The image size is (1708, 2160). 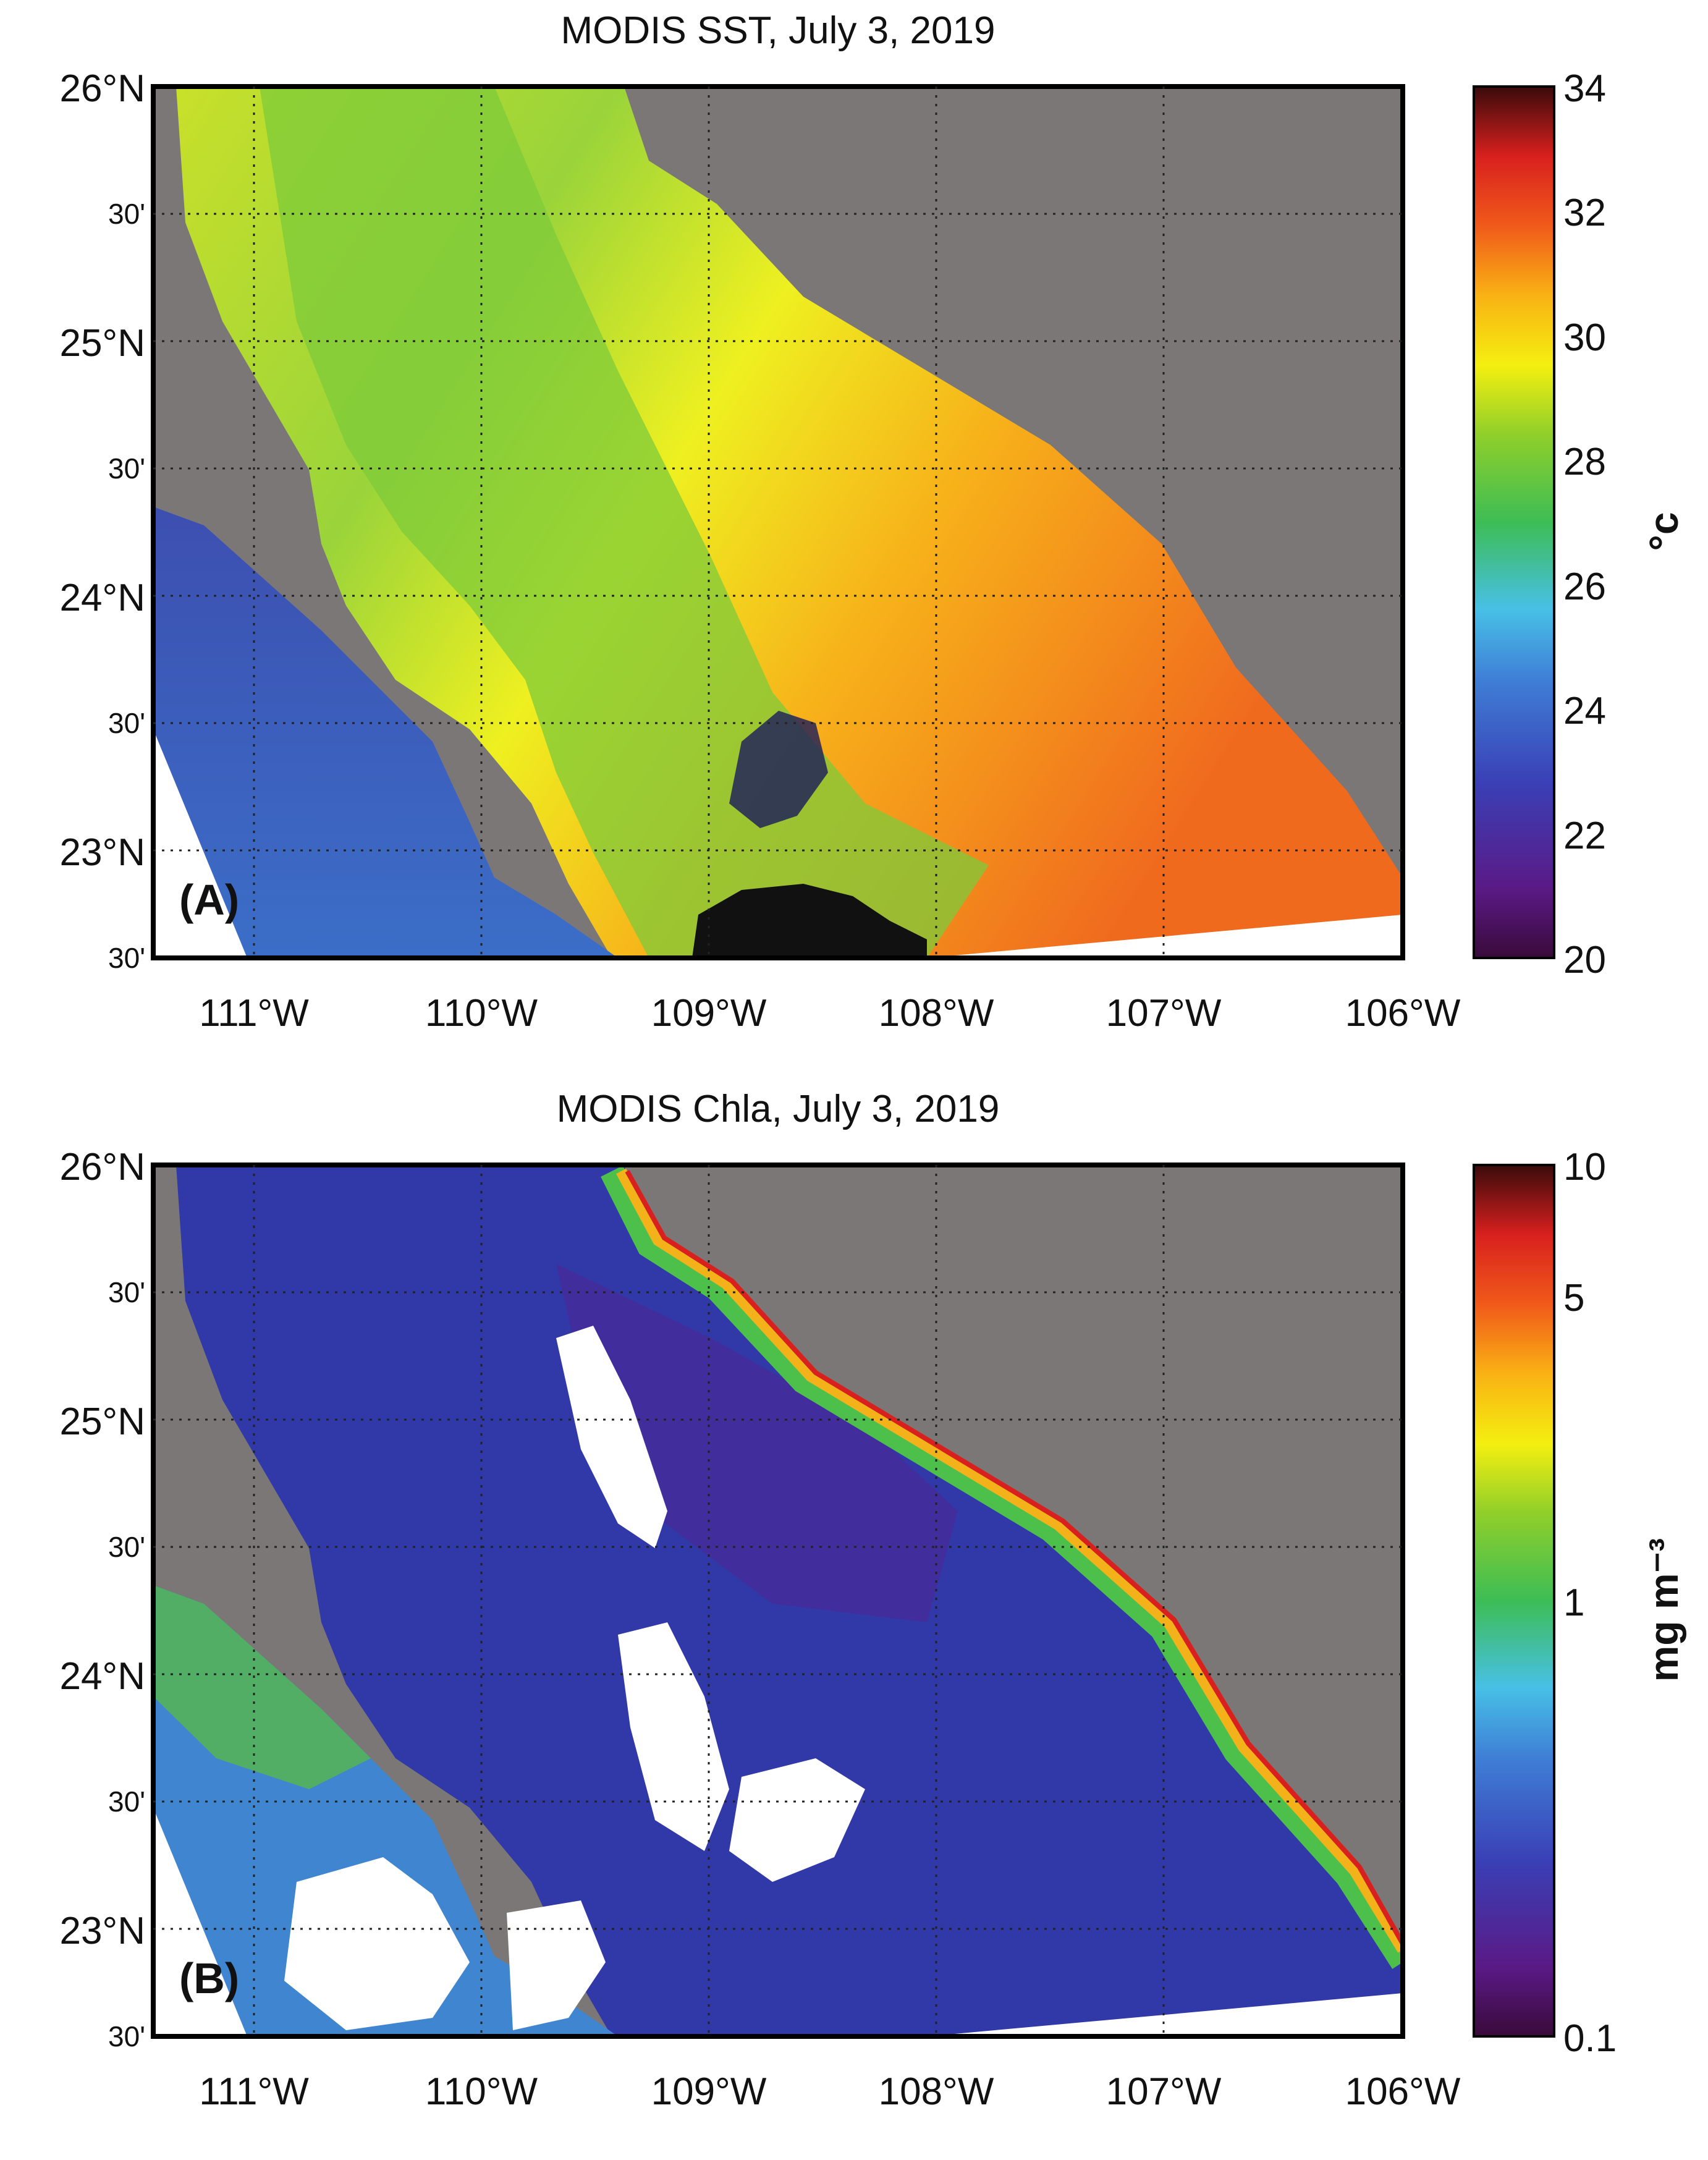 I want to click on cold-filaments, so click(x=778, y=770).